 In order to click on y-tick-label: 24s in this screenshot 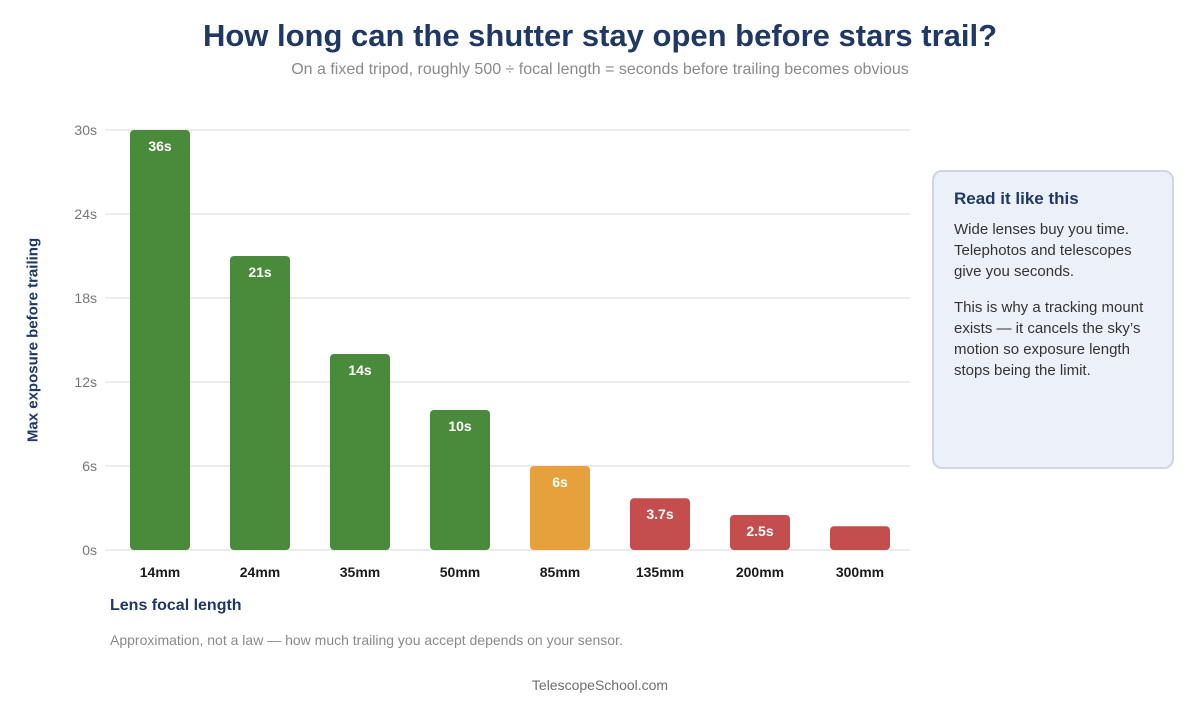, I will do `click(85, 214)`.